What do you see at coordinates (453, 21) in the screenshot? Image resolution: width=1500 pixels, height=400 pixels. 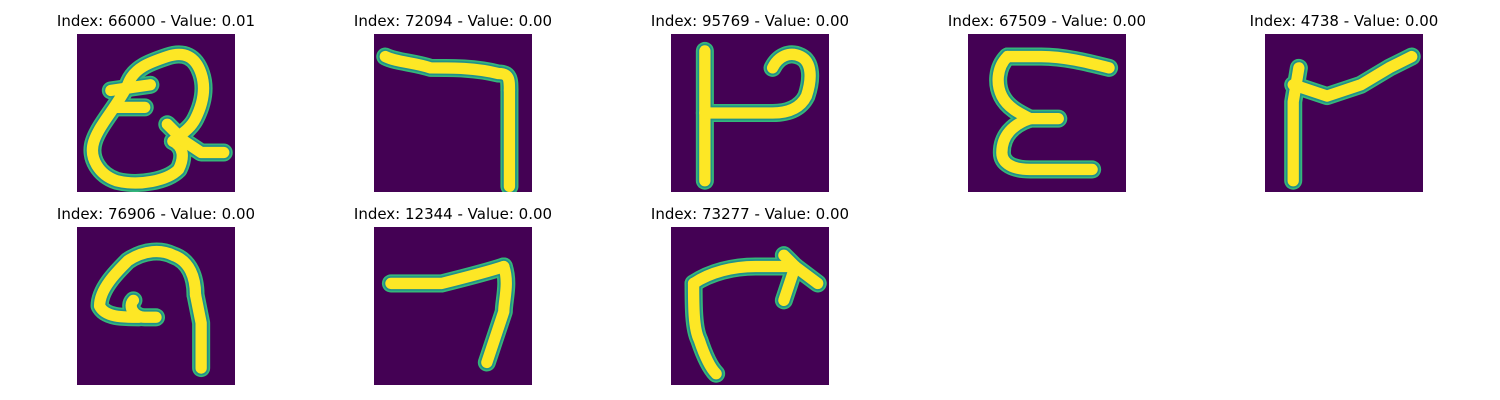 I see `panel-title: Index: 72094 - Value: 0.00` at bounding box center [453, 21].